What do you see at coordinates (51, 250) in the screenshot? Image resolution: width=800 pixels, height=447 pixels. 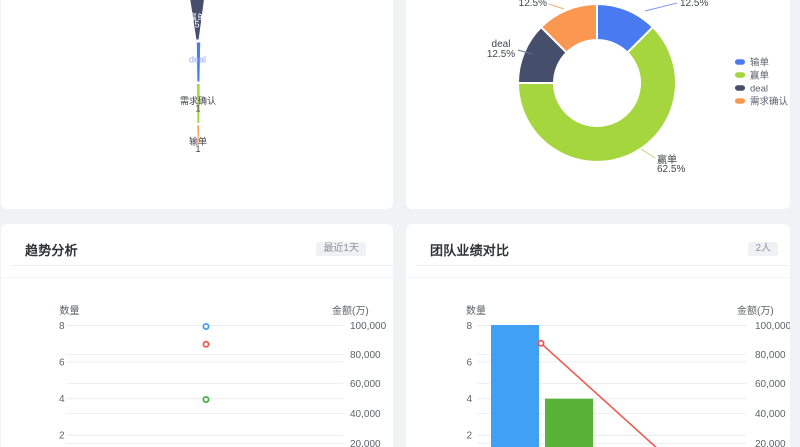 I see `trend-panel-title: 趋势分析` at bounding box center [51, 250].